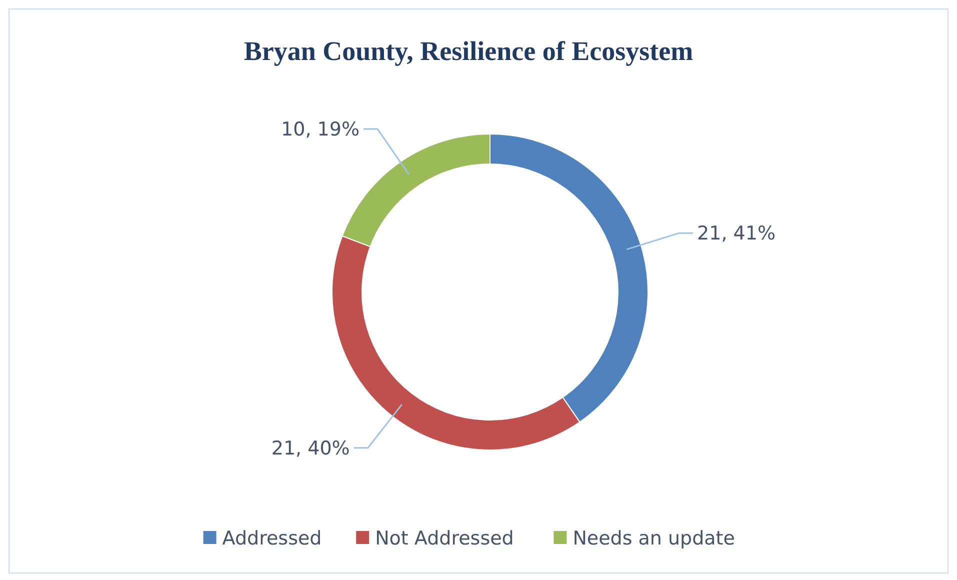  What do you see at coordinates (444, 539) in the screenshot?
I see `legend-label: Not Addressed` at bounding box center [444, 539].